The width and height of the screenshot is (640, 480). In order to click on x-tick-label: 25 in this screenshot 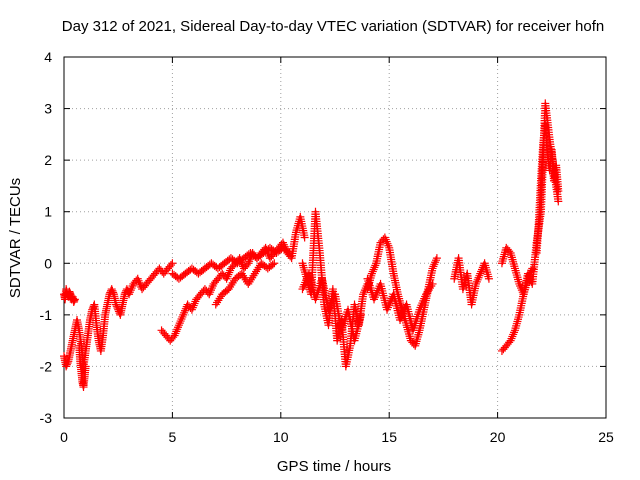, I will do `click(606, 437)`.